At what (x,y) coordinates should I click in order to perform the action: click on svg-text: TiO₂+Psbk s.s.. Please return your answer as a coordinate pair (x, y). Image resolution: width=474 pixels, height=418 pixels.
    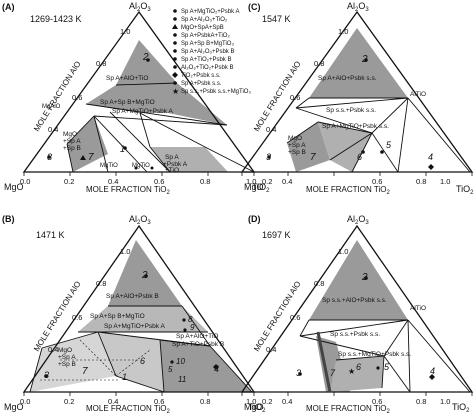
    Looking at the image, I should click on (201, 76).